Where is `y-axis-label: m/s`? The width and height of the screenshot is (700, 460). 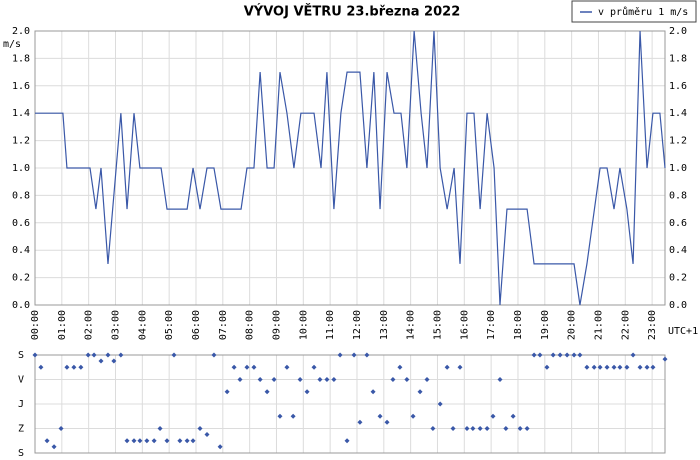
y-axis-label: m/s is located at coordinates (12, 44).